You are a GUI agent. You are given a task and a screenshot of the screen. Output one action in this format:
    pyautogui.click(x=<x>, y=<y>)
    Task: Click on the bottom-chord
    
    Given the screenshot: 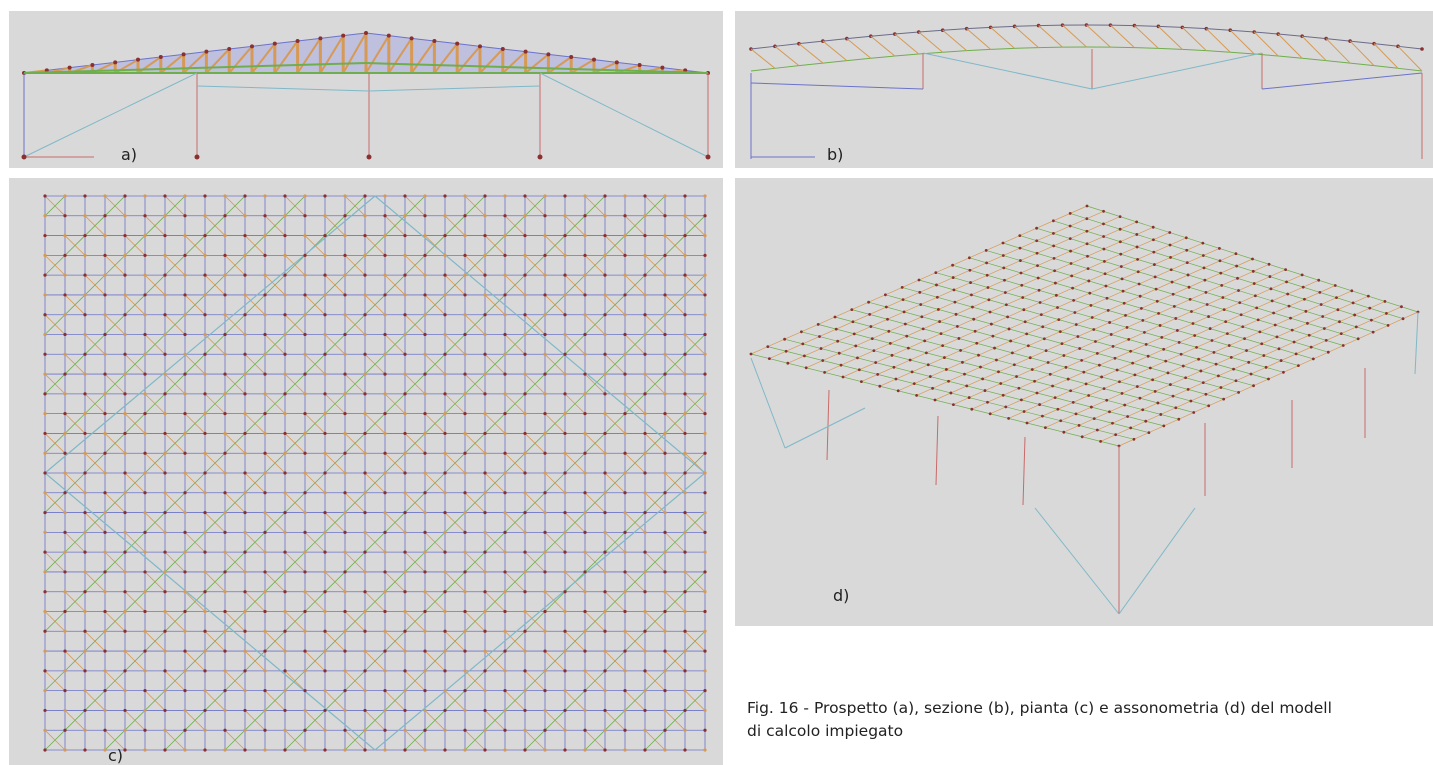 What is the action you would take?
    pyautogui.click(x=1026, y=48)
    